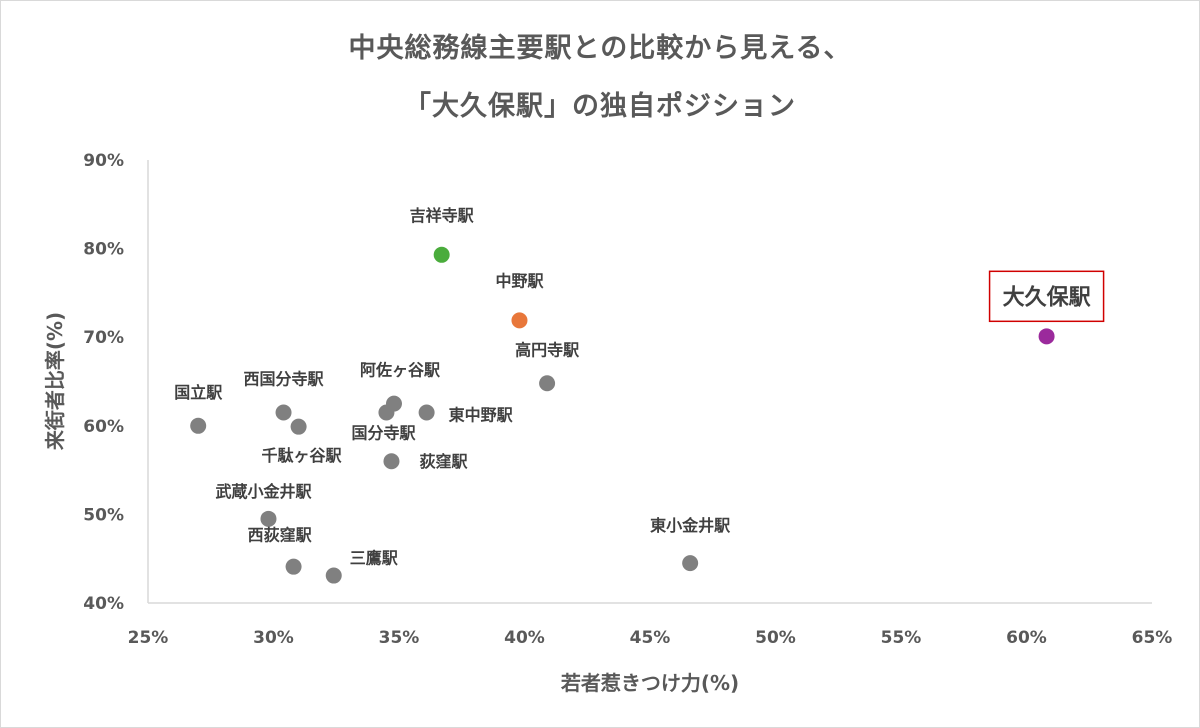 This screenshot has width=1200, height=728. What do you see at coordinates (103, 338) in the screenshot?
I see `y-tick-label: 70%` at bounding box center [103, 338].